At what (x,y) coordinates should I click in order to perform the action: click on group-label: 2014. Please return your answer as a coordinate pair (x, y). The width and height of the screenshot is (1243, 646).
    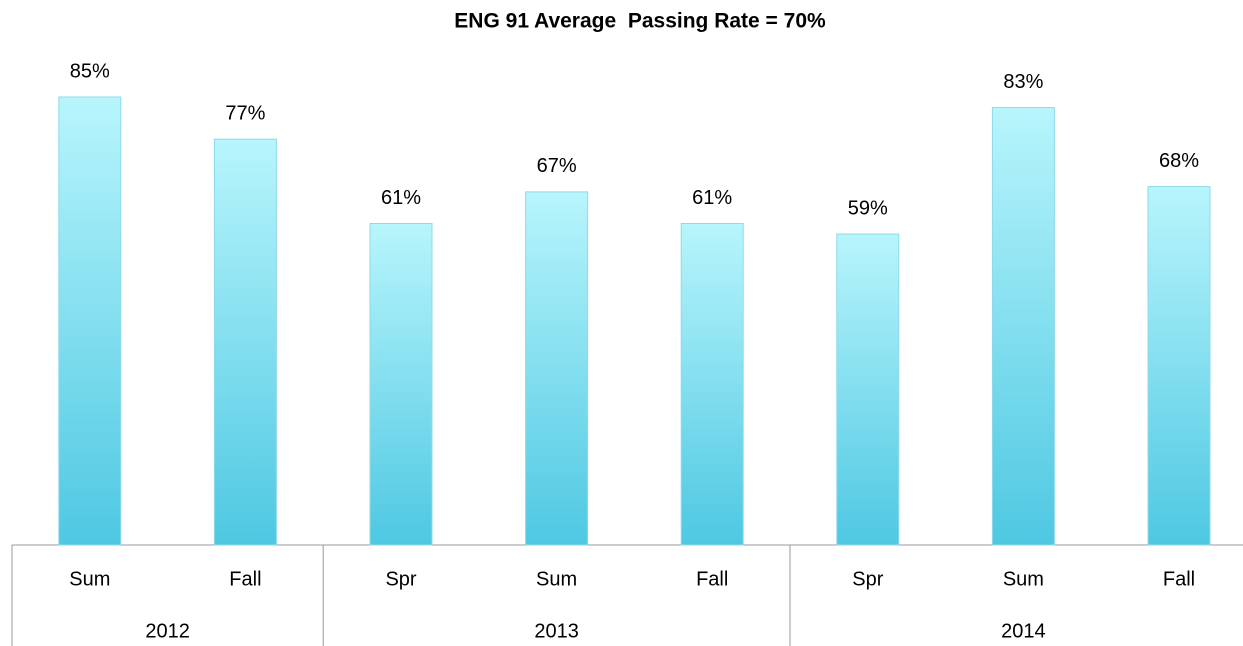
    Looking at the image, I should click on (1023, 631).